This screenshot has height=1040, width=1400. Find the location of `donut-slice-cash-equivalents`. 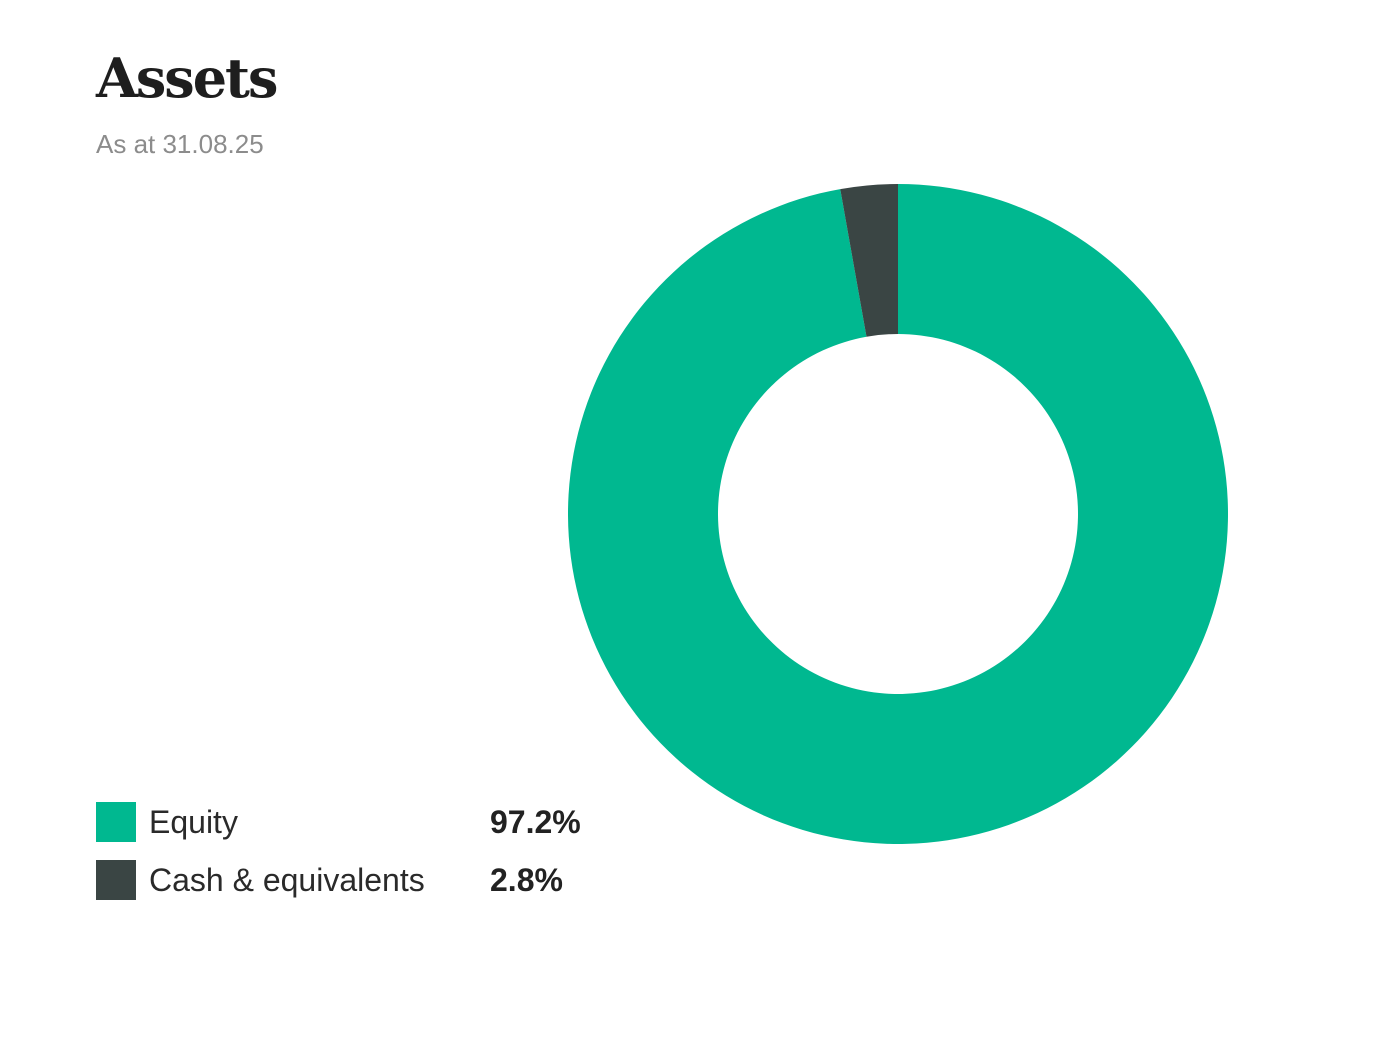

donut-slice-cash-equivalents is located at coordinates (869, 260).